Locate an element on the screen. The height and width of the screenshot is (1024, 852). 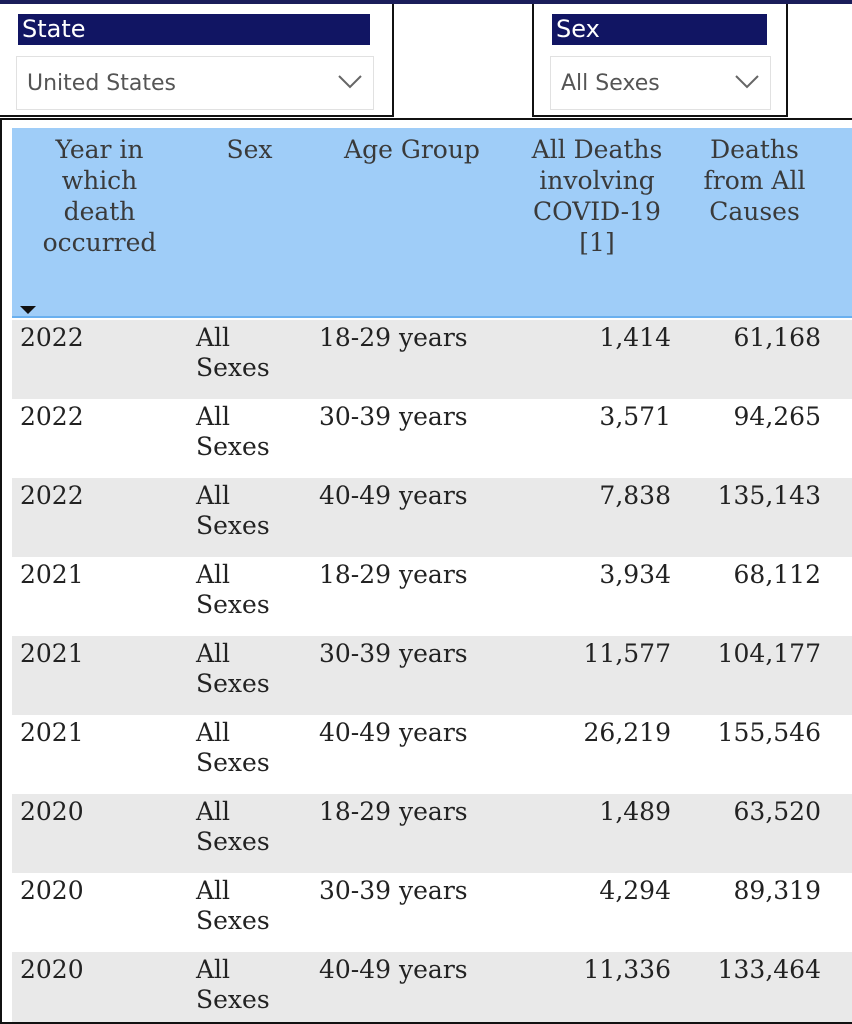
sex-dropdown: All Sexes is located at coordinates (660, 83).